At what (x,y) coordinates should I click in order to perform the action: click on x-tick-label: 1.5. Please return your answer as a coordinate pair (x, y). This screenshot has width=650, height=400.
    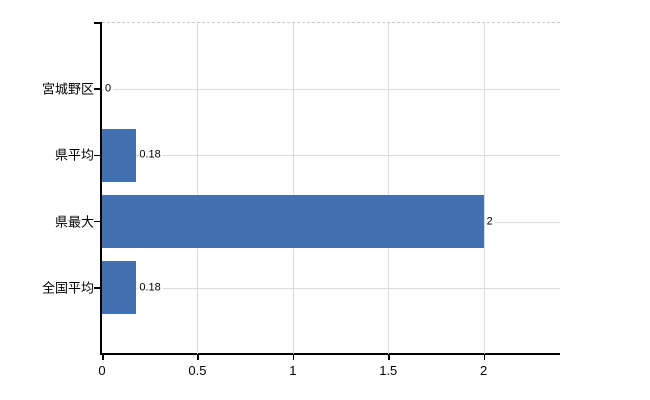
    Looking at the image, I should click on (388, 370).